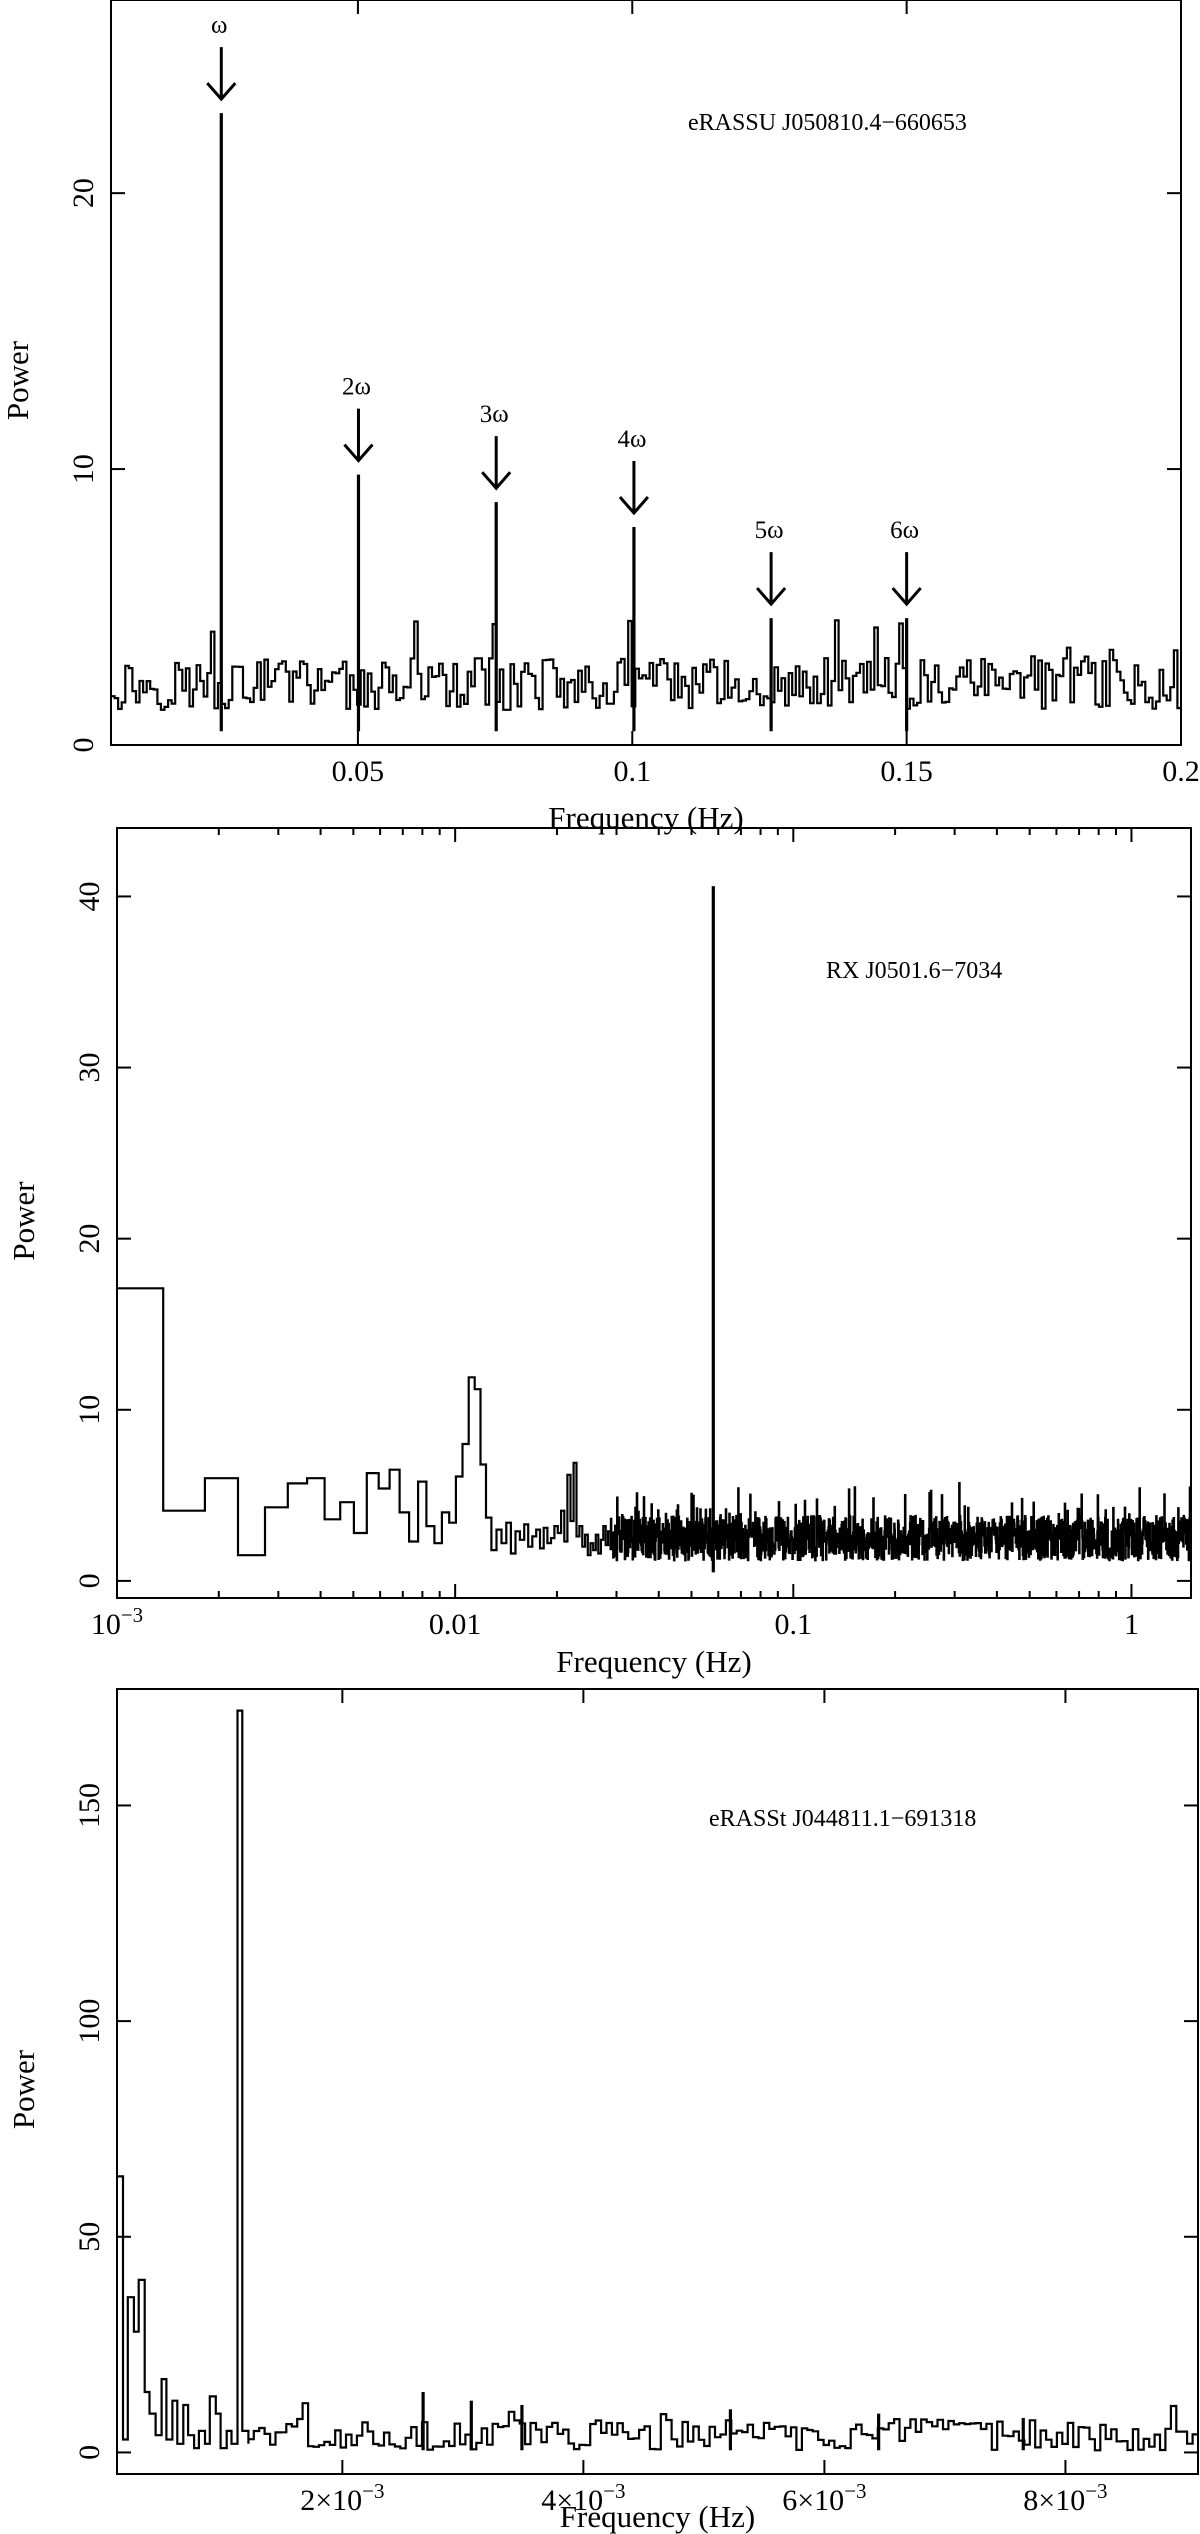 The width and height of the screenshot is (1200, 2534). I want to click on harmonic-label: ω, so click(219, 25).